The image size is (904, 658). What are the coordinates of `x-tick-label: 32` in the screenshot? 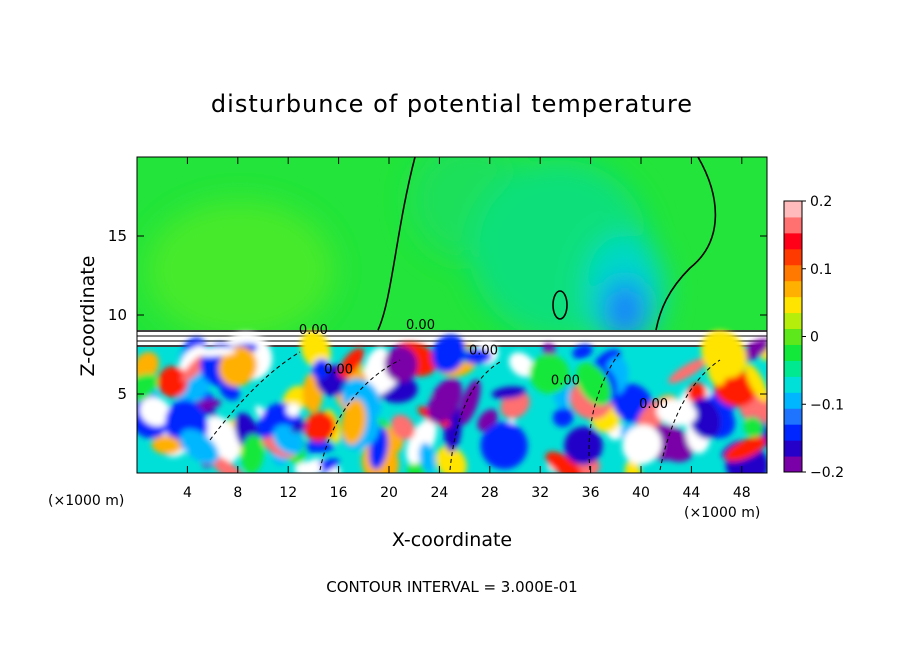 It's located at (540, 493).